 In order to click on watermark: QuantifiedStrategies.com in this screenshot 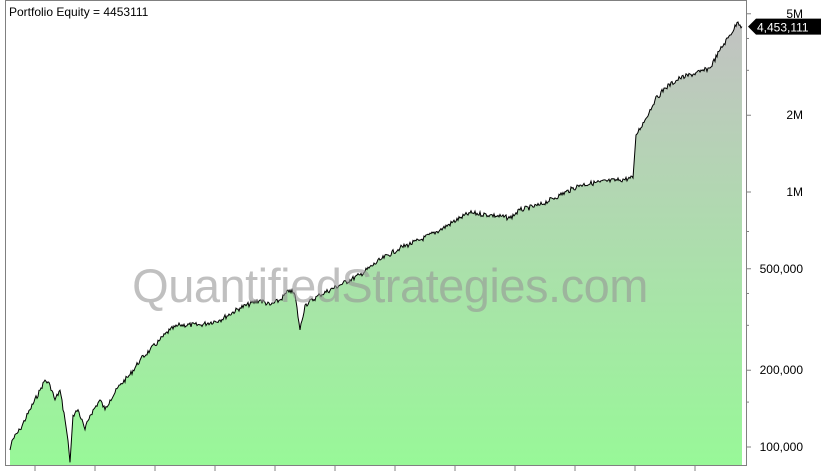, I will do `click(390, 285)`.